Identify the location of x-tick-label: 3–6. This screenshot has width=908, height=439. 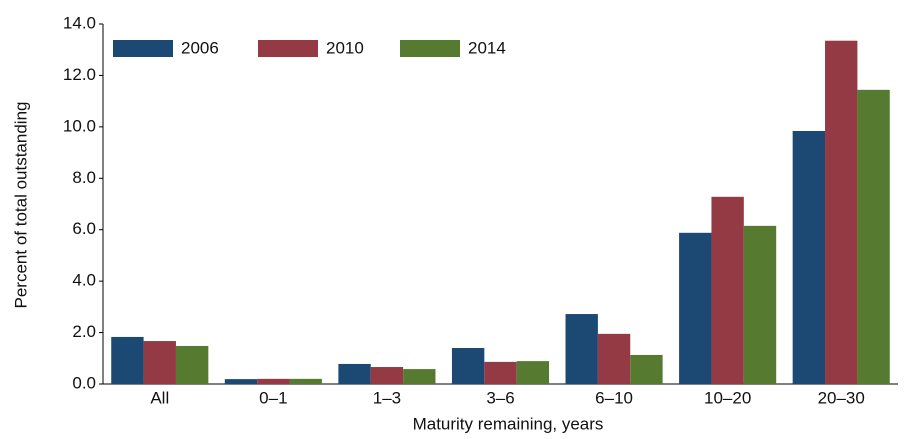
(500, 397).